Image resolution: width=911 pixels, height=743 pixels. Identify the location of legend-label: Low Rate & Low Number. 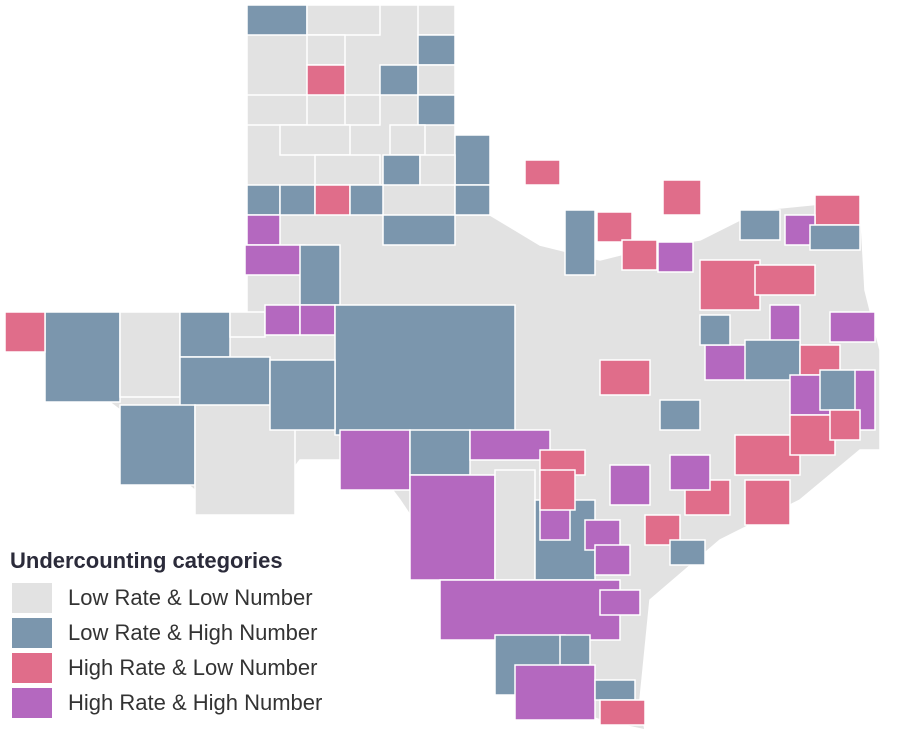
(190, 597).